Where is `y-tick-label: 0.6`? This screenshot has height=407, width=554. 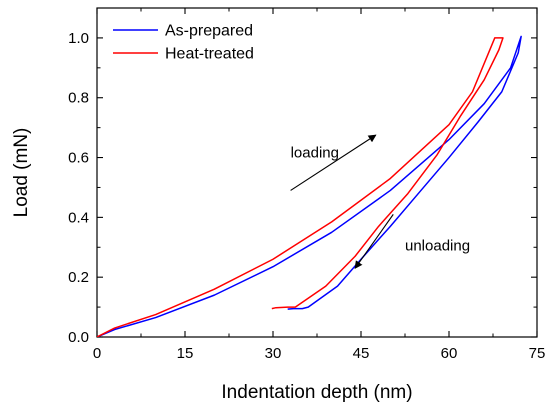
y-tick-label: 0.6 is located at coordinates (78, 158).